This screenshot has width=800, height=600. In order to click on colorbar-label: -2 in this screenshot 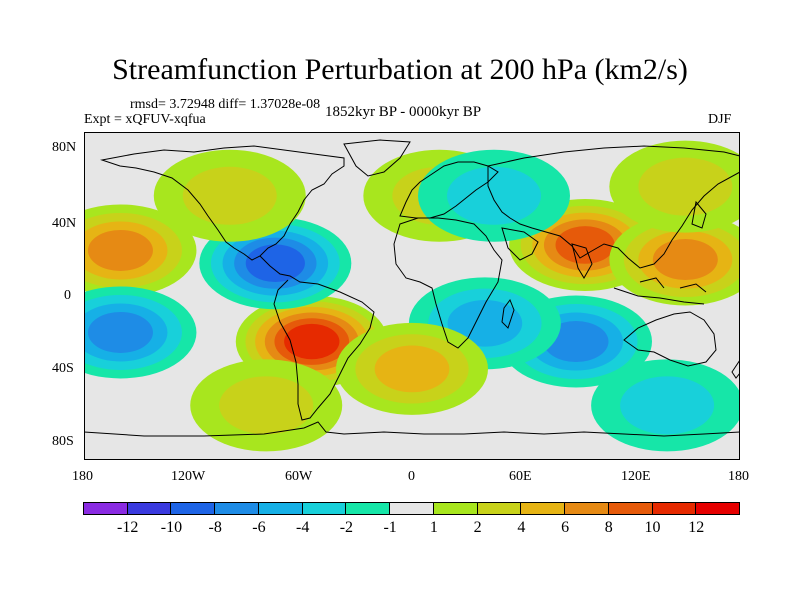, I will do `click(346, 527)`.